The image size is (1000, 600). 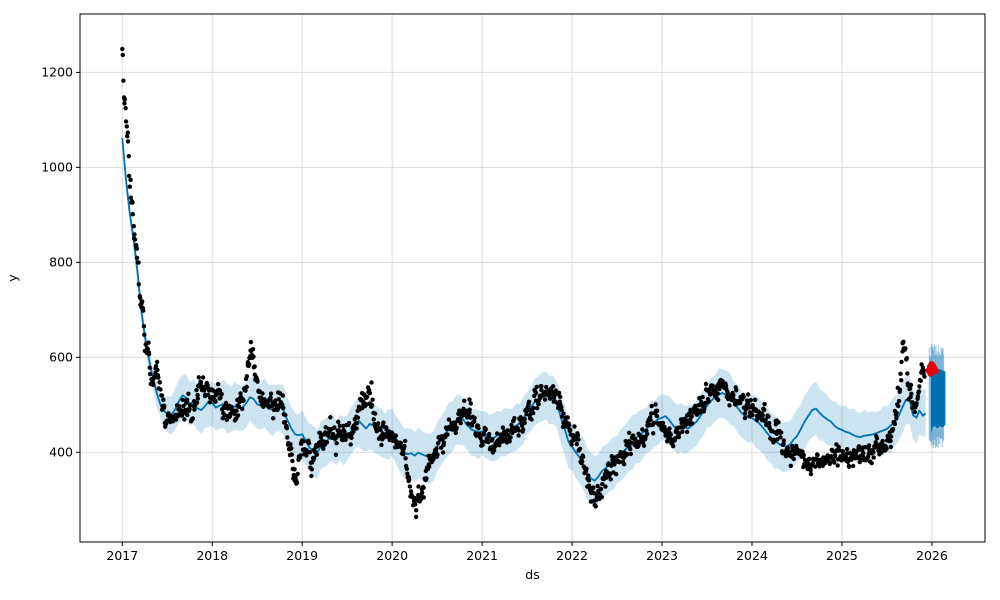 I want to click on x-tick-label: 2023, so click(x=662, y=555).